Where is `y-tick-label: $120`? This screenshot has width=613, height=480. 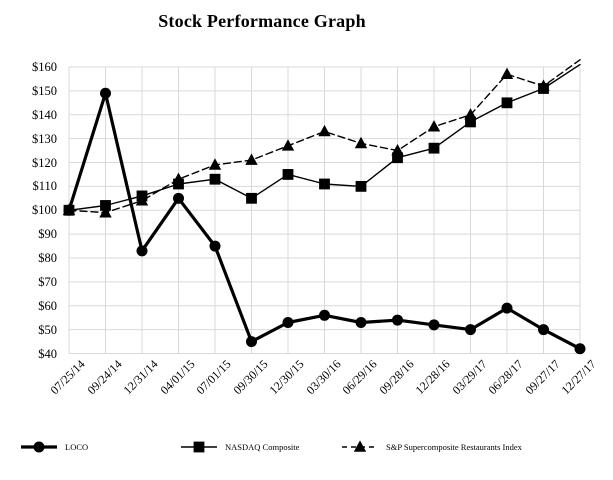
y-tick-label: $120 is located at coordinates (44, 162).